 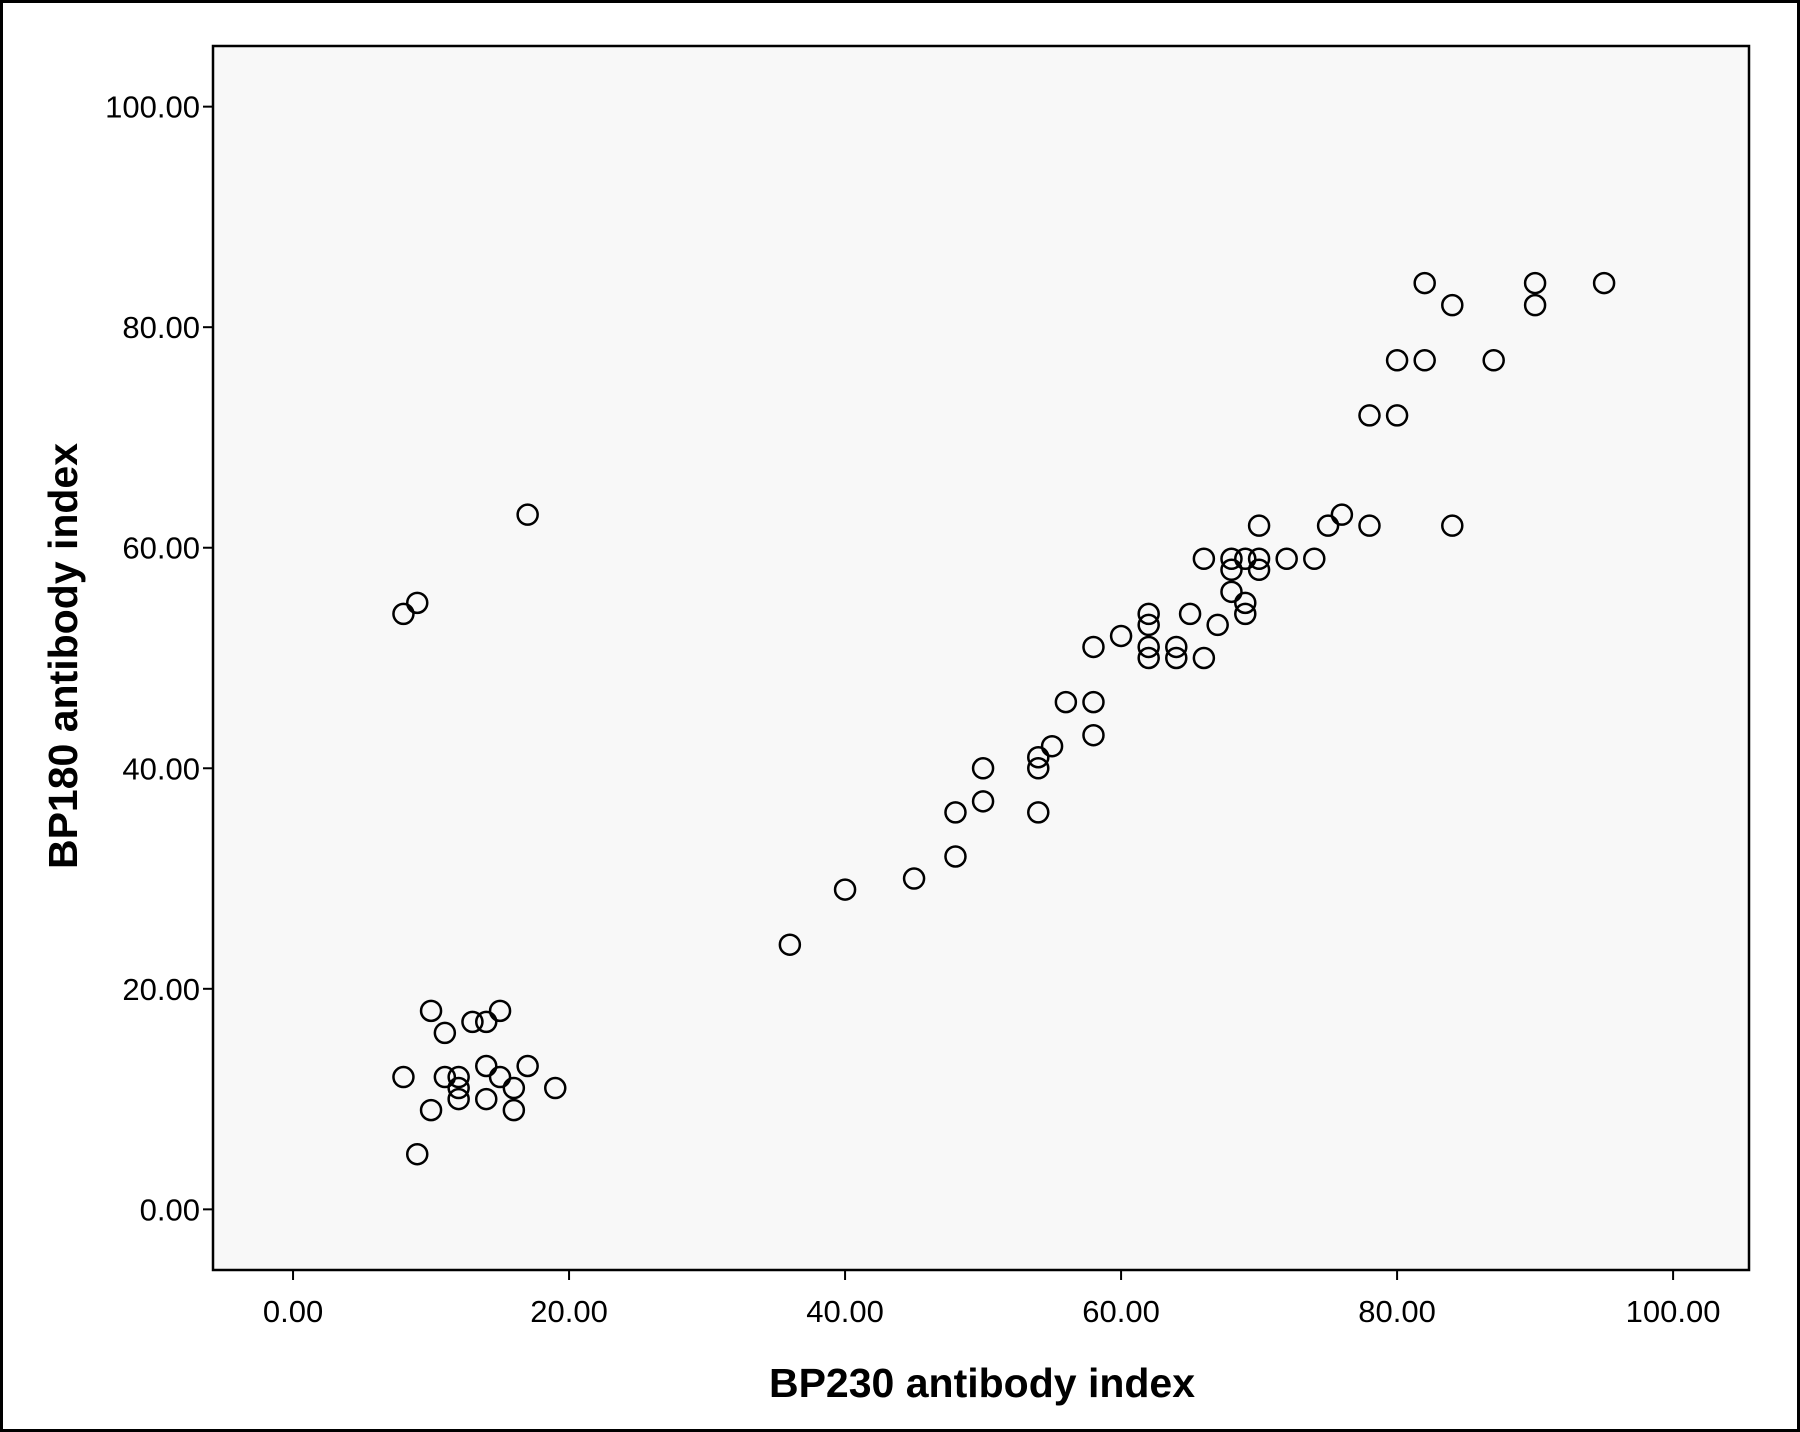 I want to click on x-tick-label: 40.00, so click(x=845, y=1311).